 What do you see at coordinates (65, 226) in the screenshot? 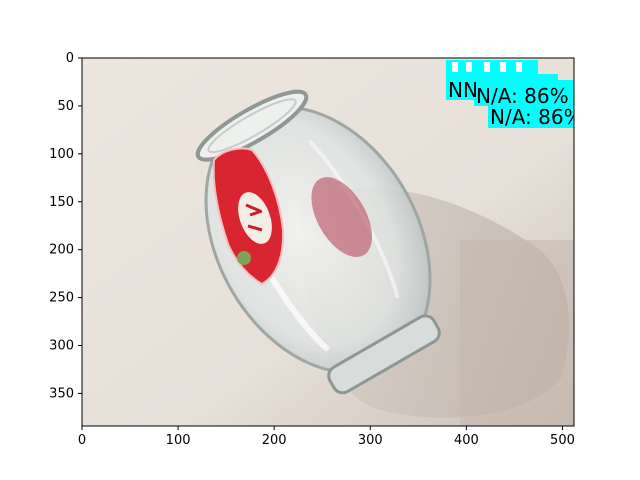
I see `y-axis: 0 50 100 150 200 250 300 350` at bounding box center [65, 226].